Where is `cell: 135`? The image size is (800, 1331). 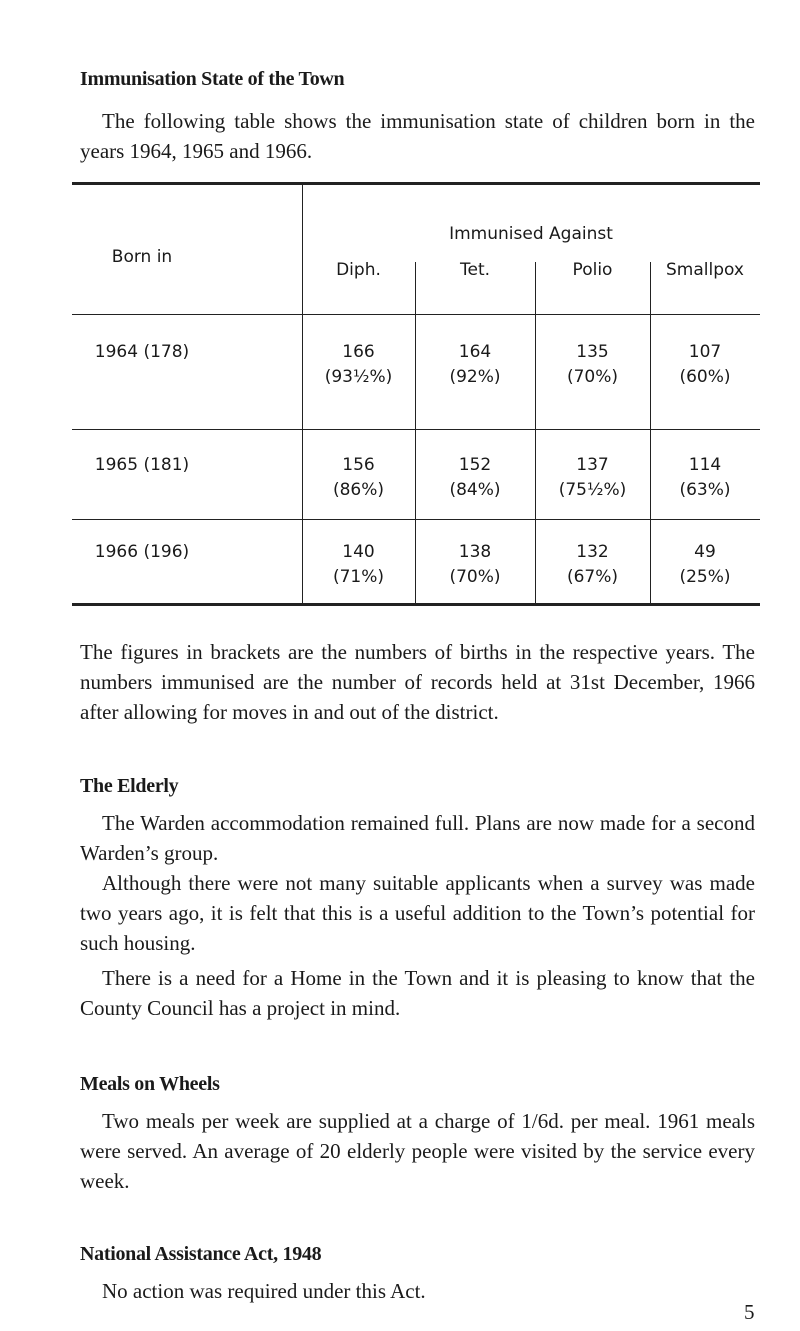 cell: 135 is located at coordinates (592, 352).